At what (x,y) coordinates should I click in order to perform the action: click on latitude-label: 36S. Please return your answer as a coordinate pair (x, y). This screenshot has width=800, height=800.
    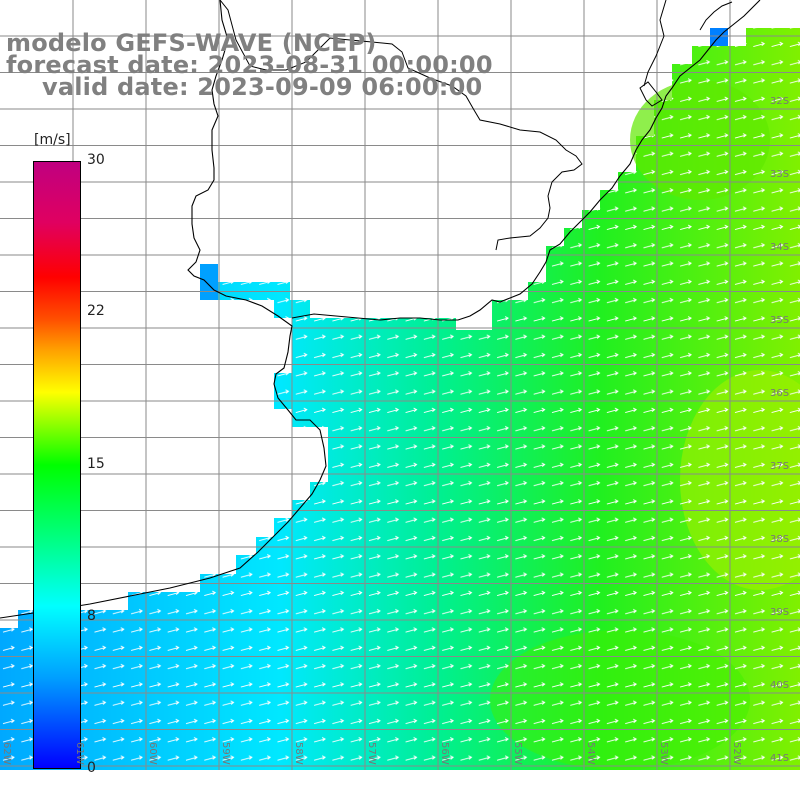
    Looking at the image, I should click on (780, 393).